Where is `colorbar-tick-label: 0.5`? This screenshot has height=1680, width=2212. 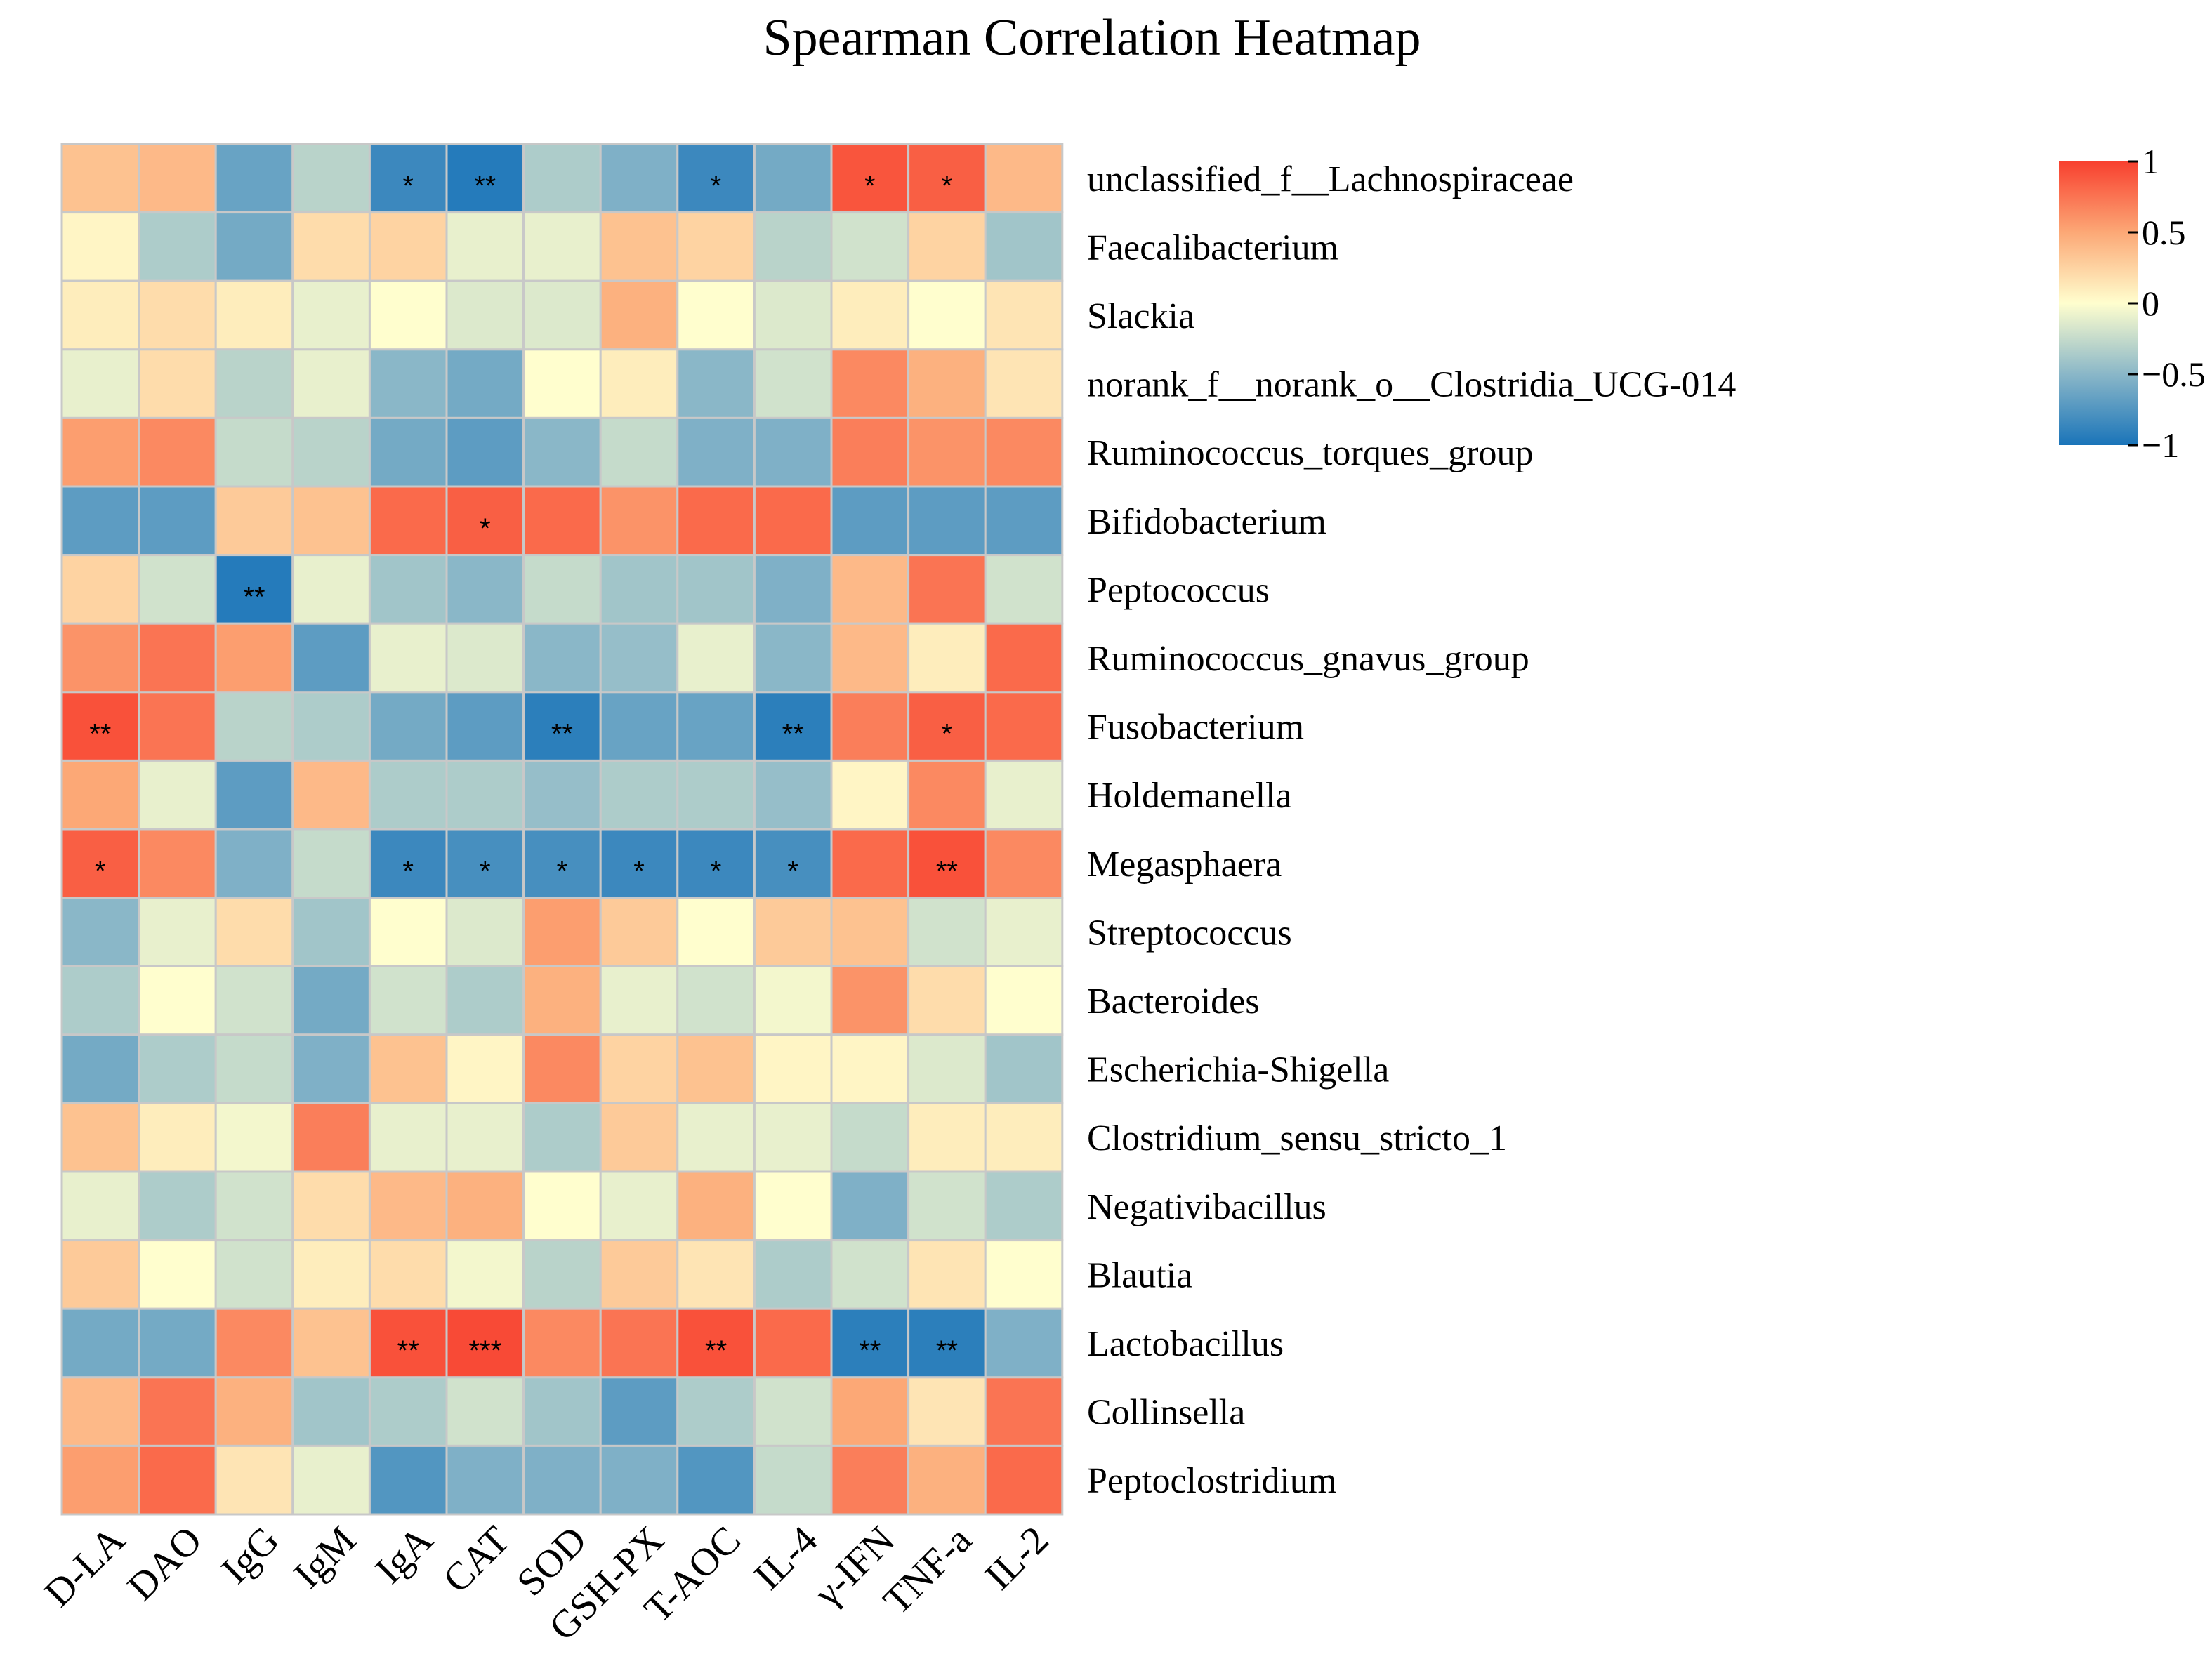 colorbar-tick-label: 0.5 is located at coordinates (2164, 233).